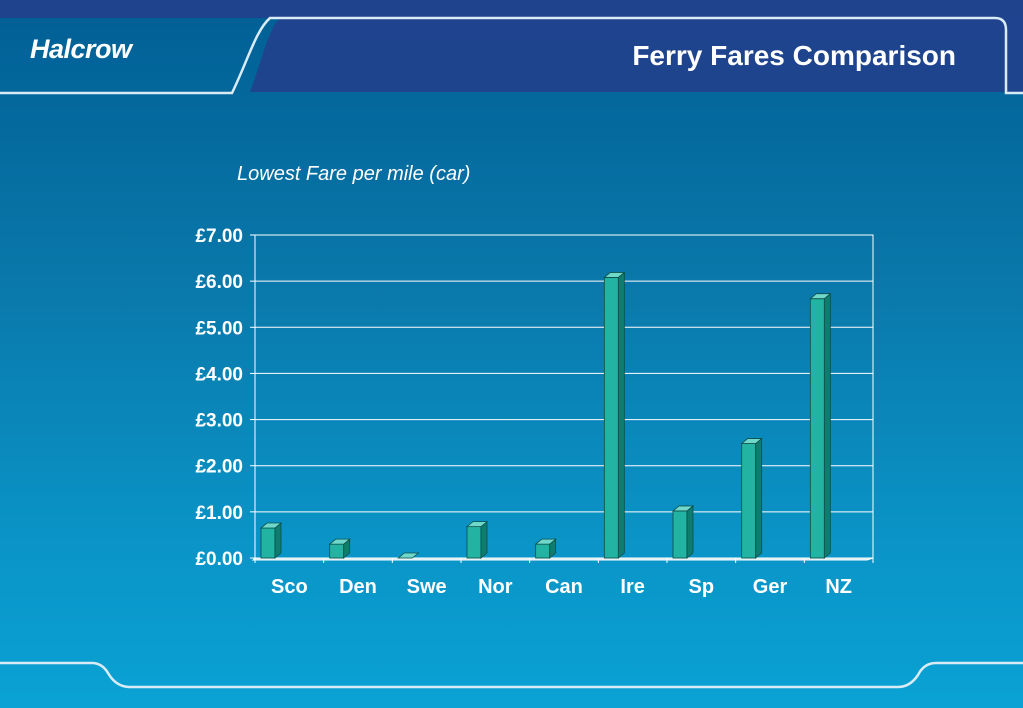  Describe the element at coordinates (427, 587) in the screenshot. I see `x-tick-label: Swe` at that location.